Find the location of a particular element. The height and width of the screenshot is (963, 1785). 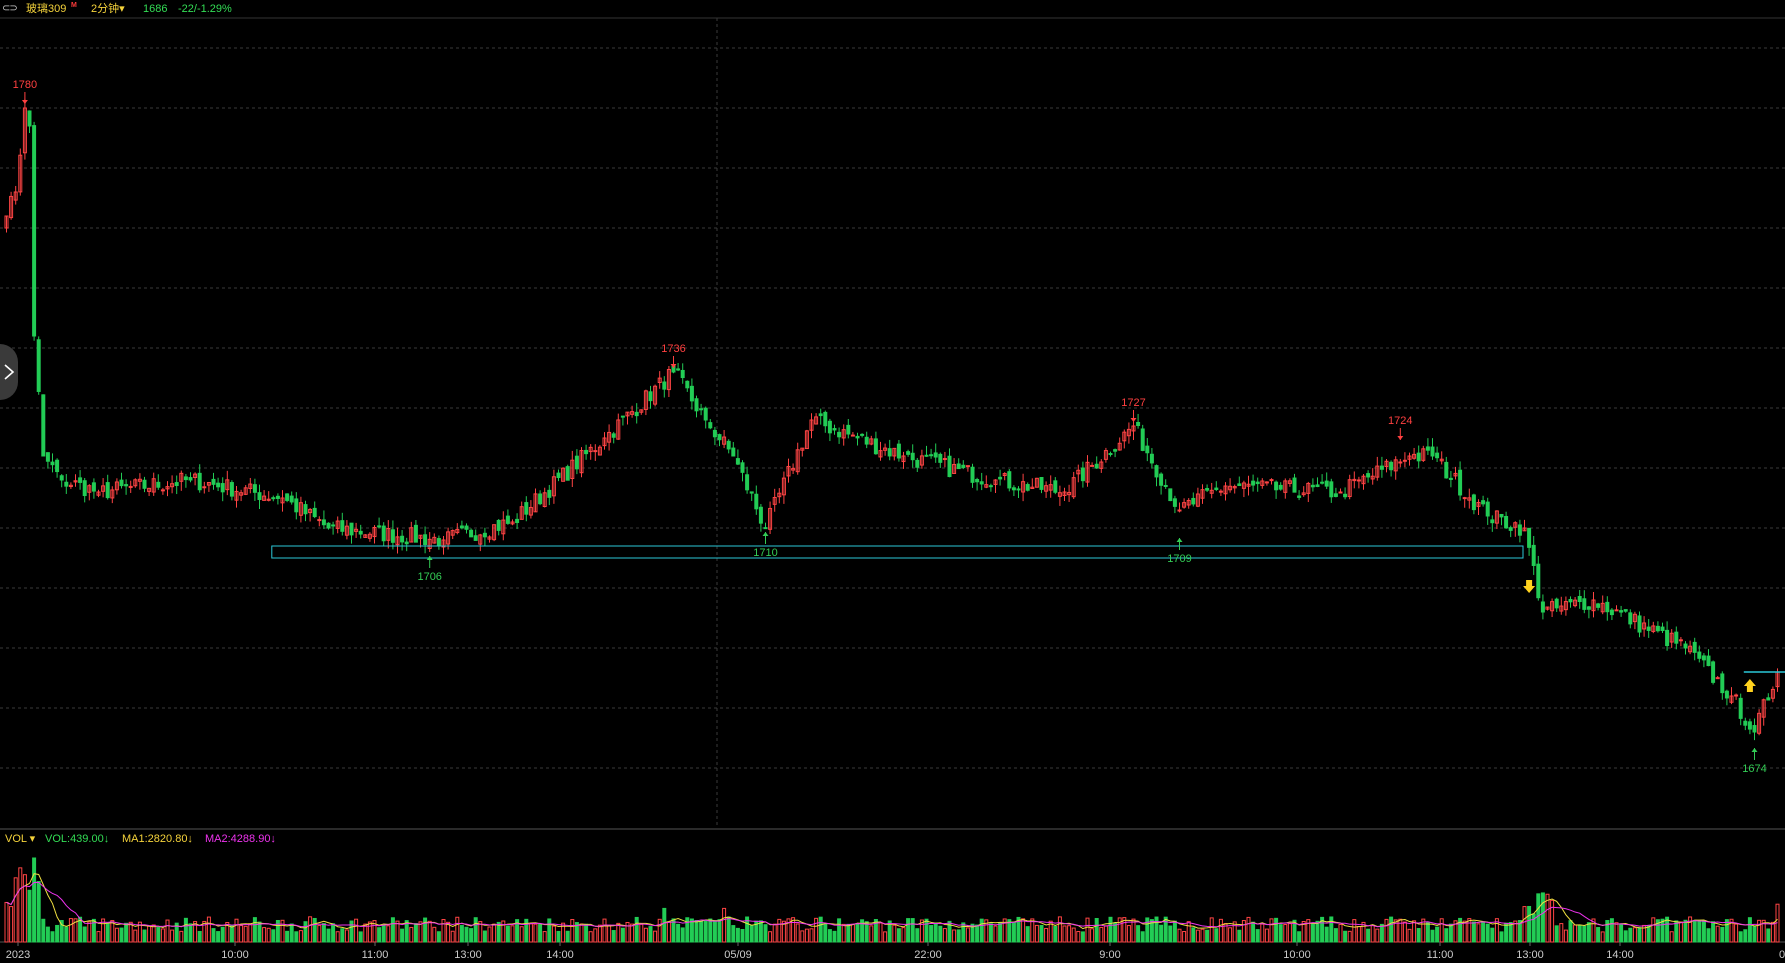

link-icon: ⊂⊃ is located at coordinates (10, 8).